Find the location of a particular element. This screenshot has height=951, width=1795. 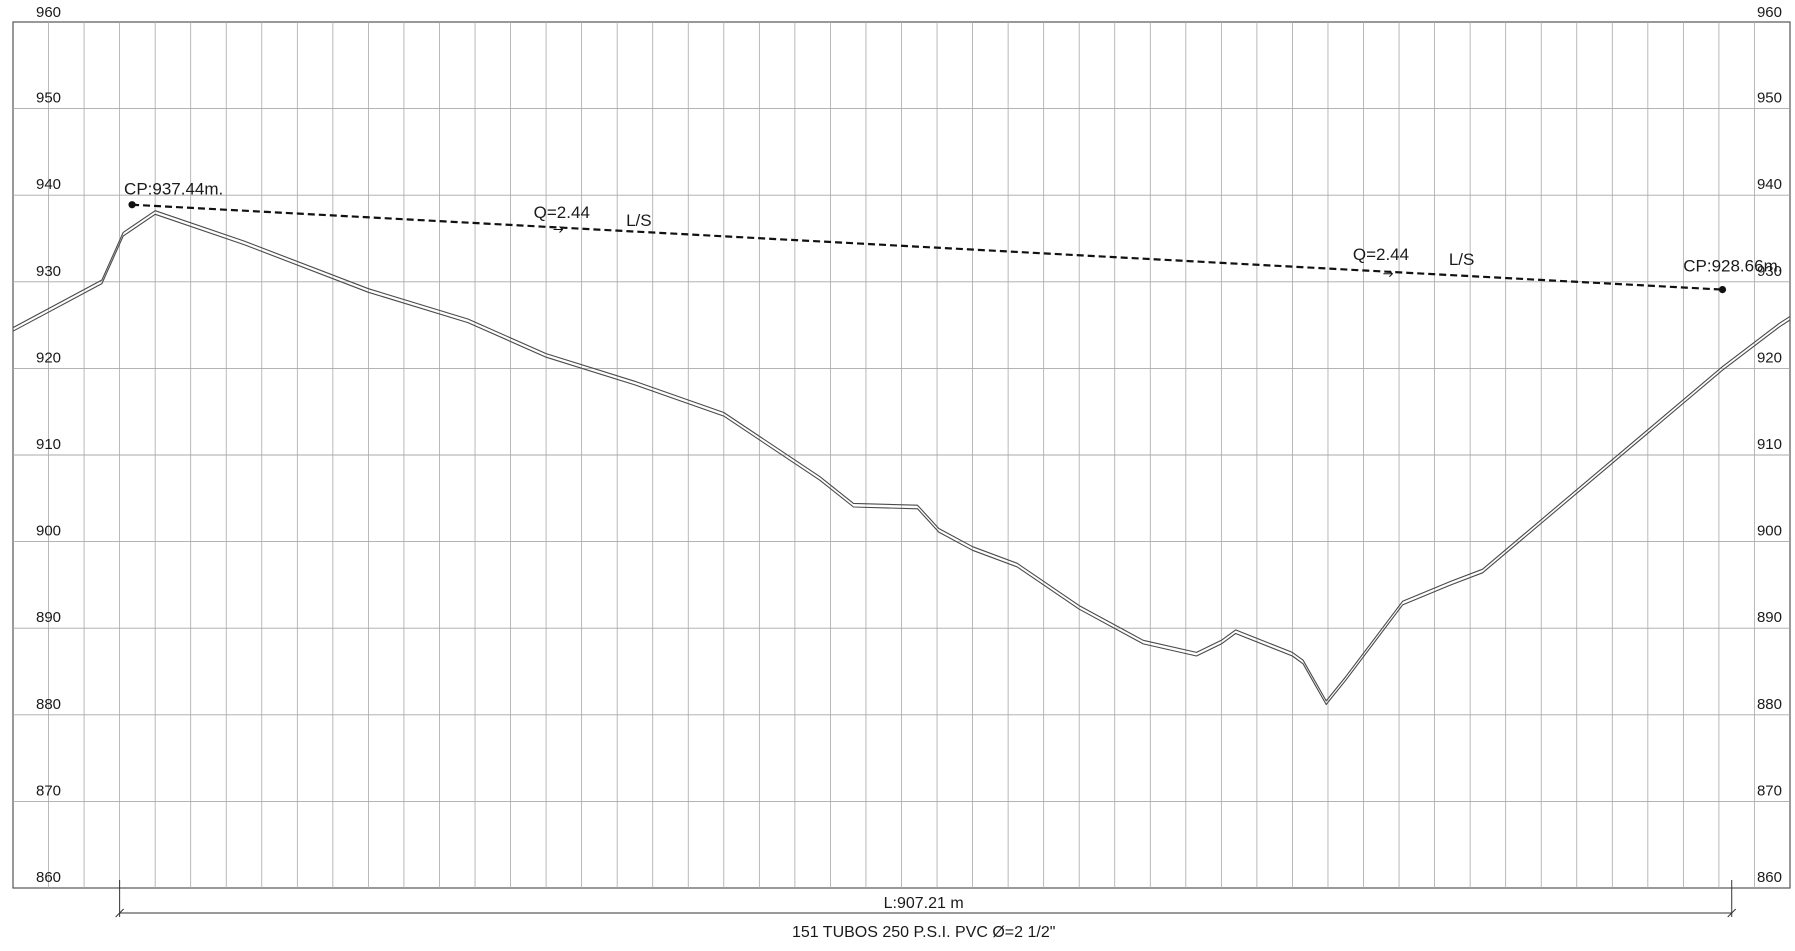

cp-start-label: CP:937.44m. is located at coordinates (173, 189).